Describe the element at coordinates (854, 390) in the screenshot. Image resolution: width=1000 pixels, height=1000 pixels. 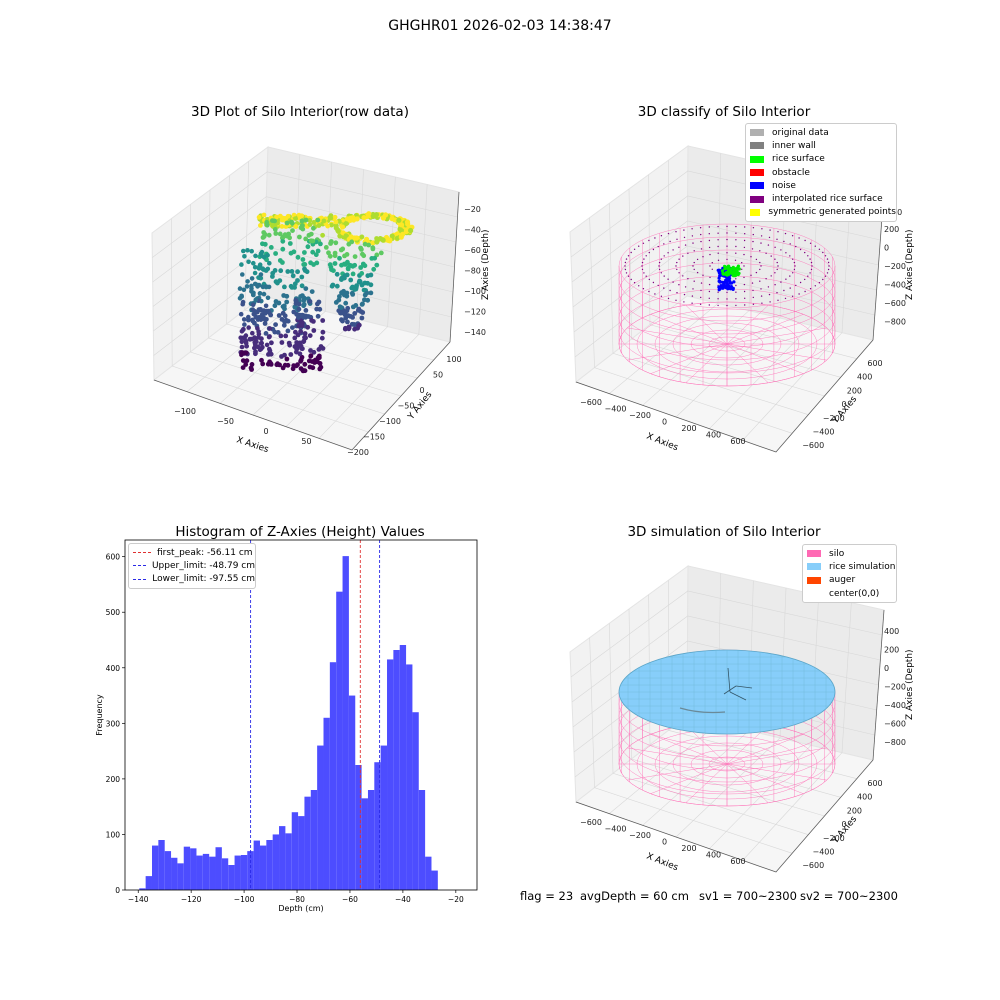
I see `panel2-ytick: 200` at that location.